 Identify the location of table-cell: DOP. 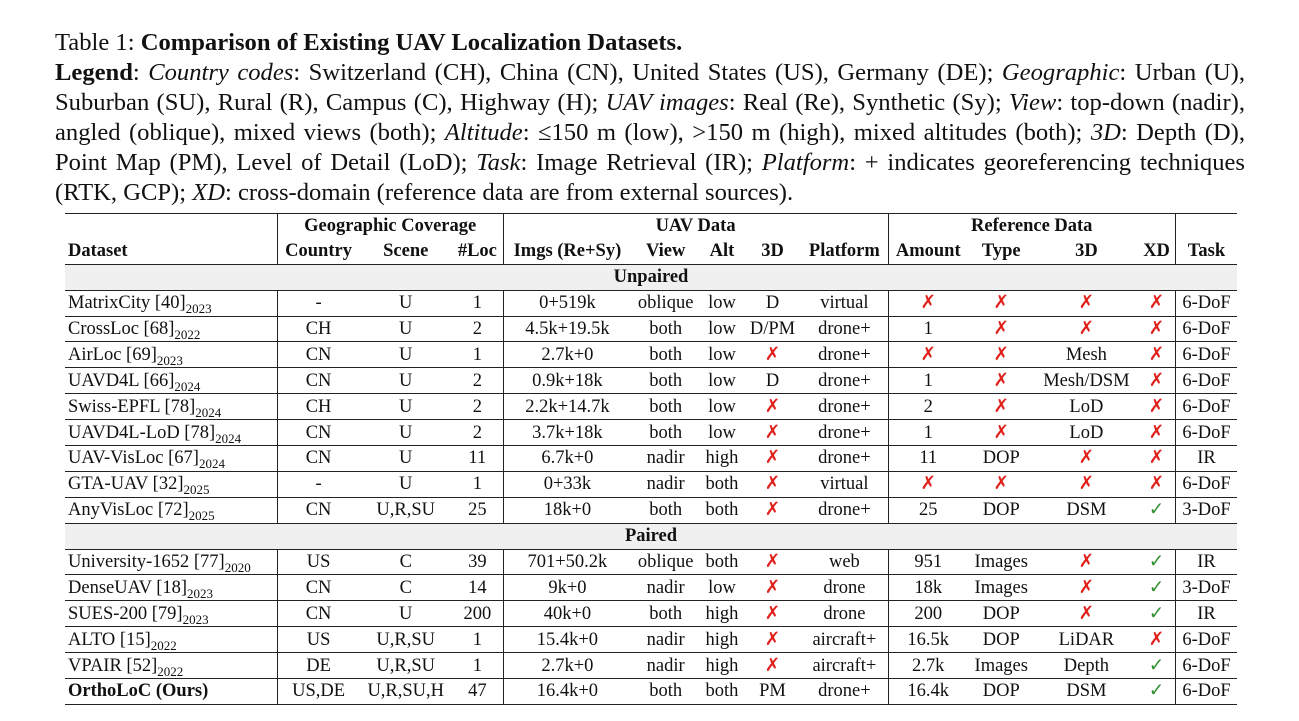
(1001, 458).